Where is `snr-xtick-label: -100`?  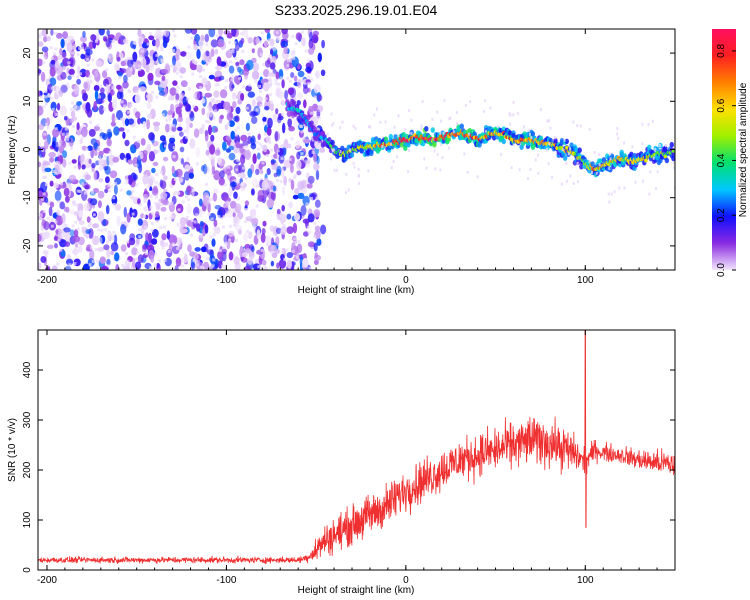 snr-xtick-label: -100 is located at coordinates (226, 580).